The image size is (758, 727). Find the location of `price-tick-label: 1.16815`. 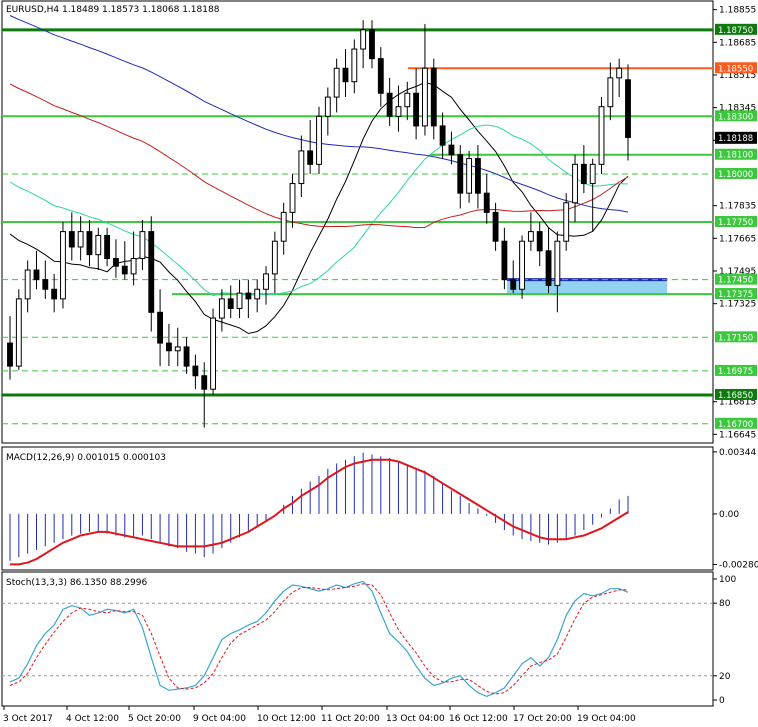

price-tick-label: 1.16815 is located at coordinates (737, 403).